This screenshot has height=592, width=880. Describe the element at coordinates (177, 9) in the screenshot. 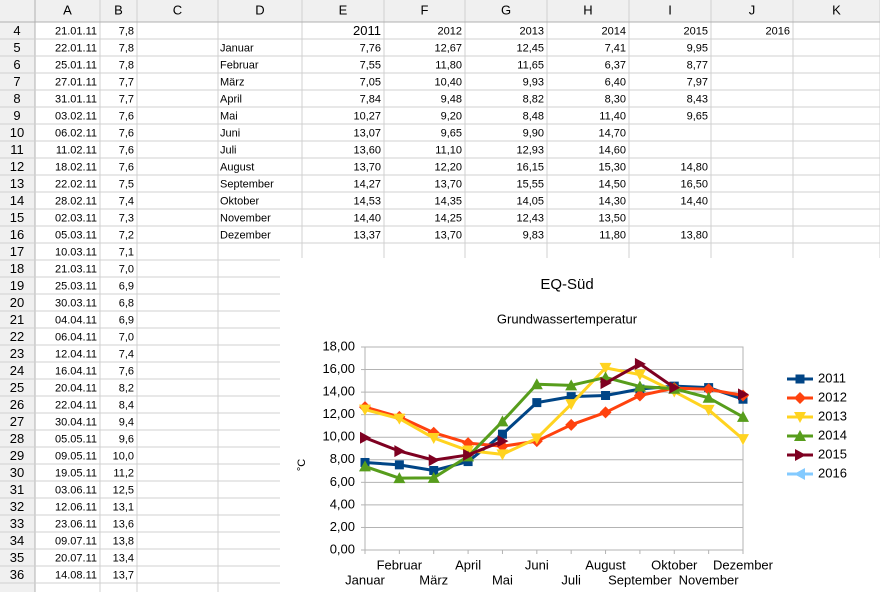

I see `column-header: C` at that location.